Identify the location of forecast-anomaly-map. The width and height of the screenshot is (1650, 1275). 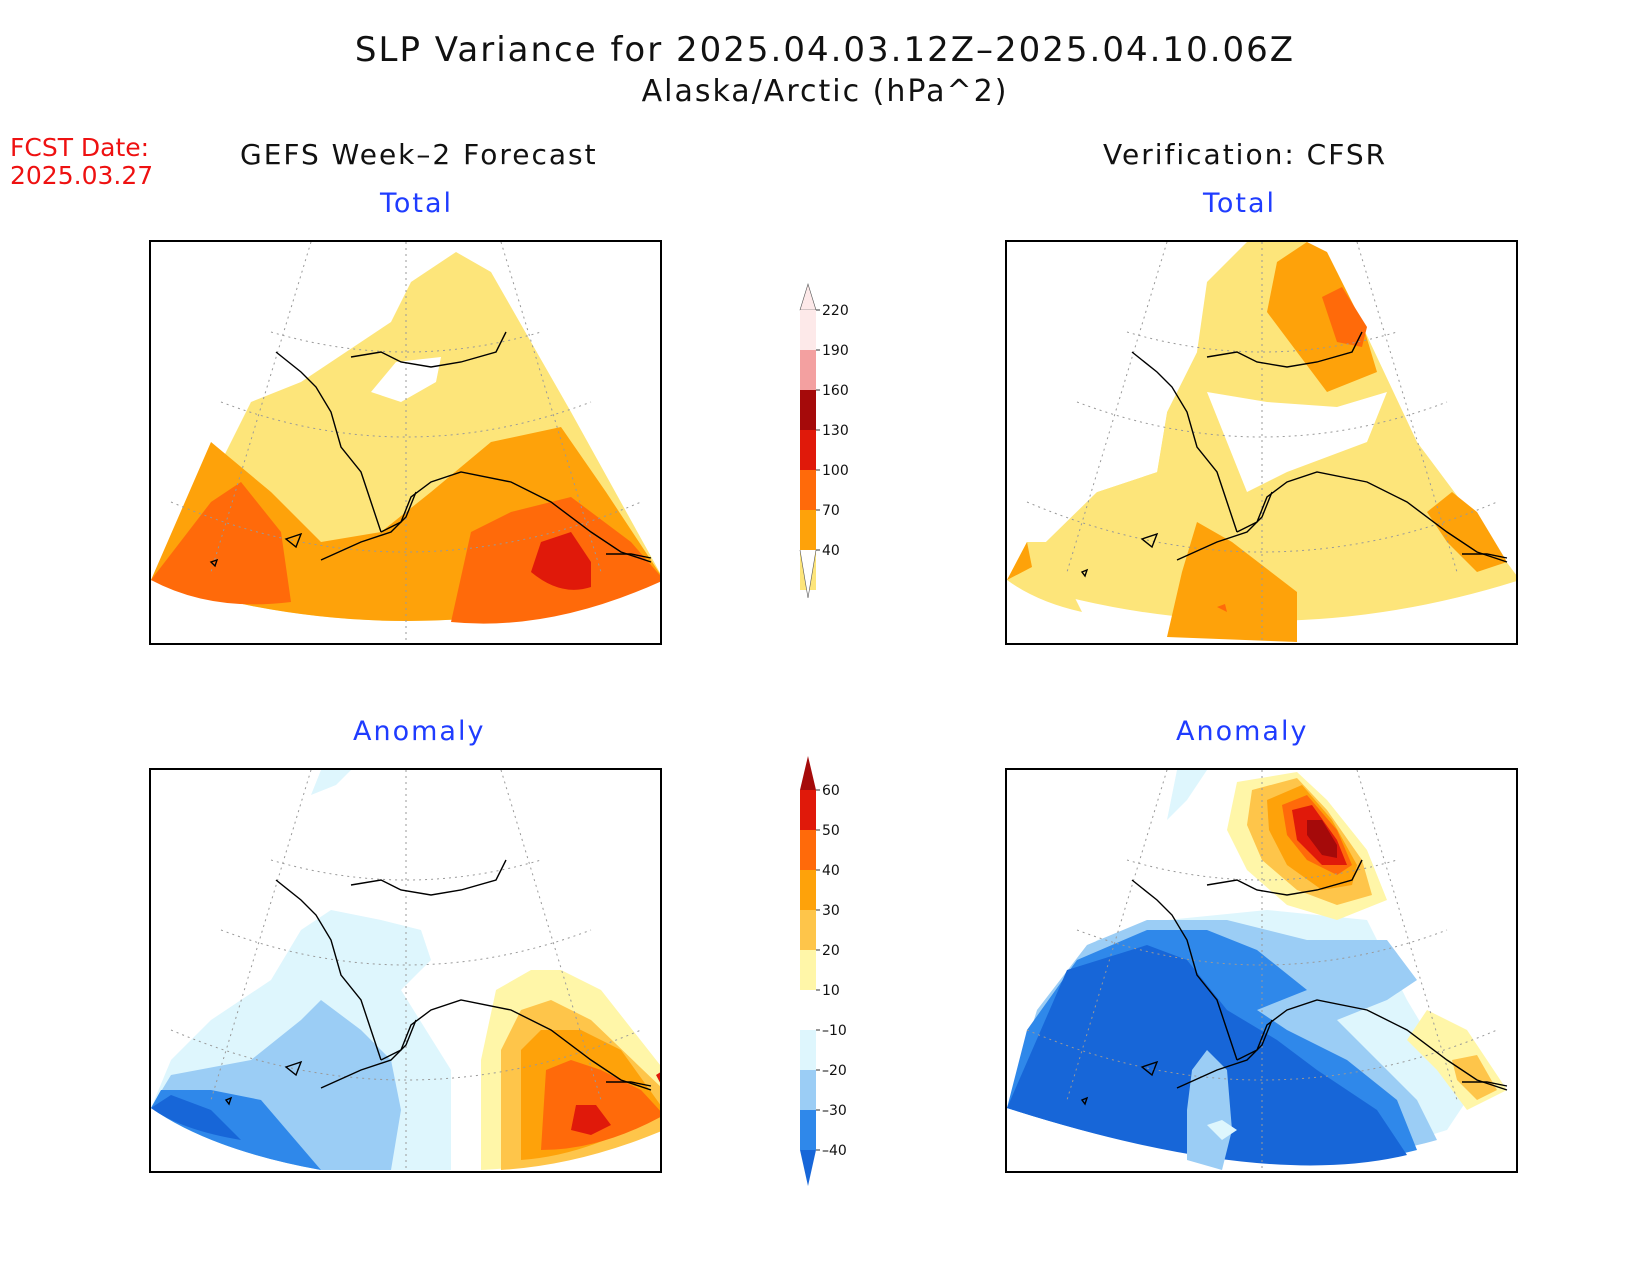
(405, 970).